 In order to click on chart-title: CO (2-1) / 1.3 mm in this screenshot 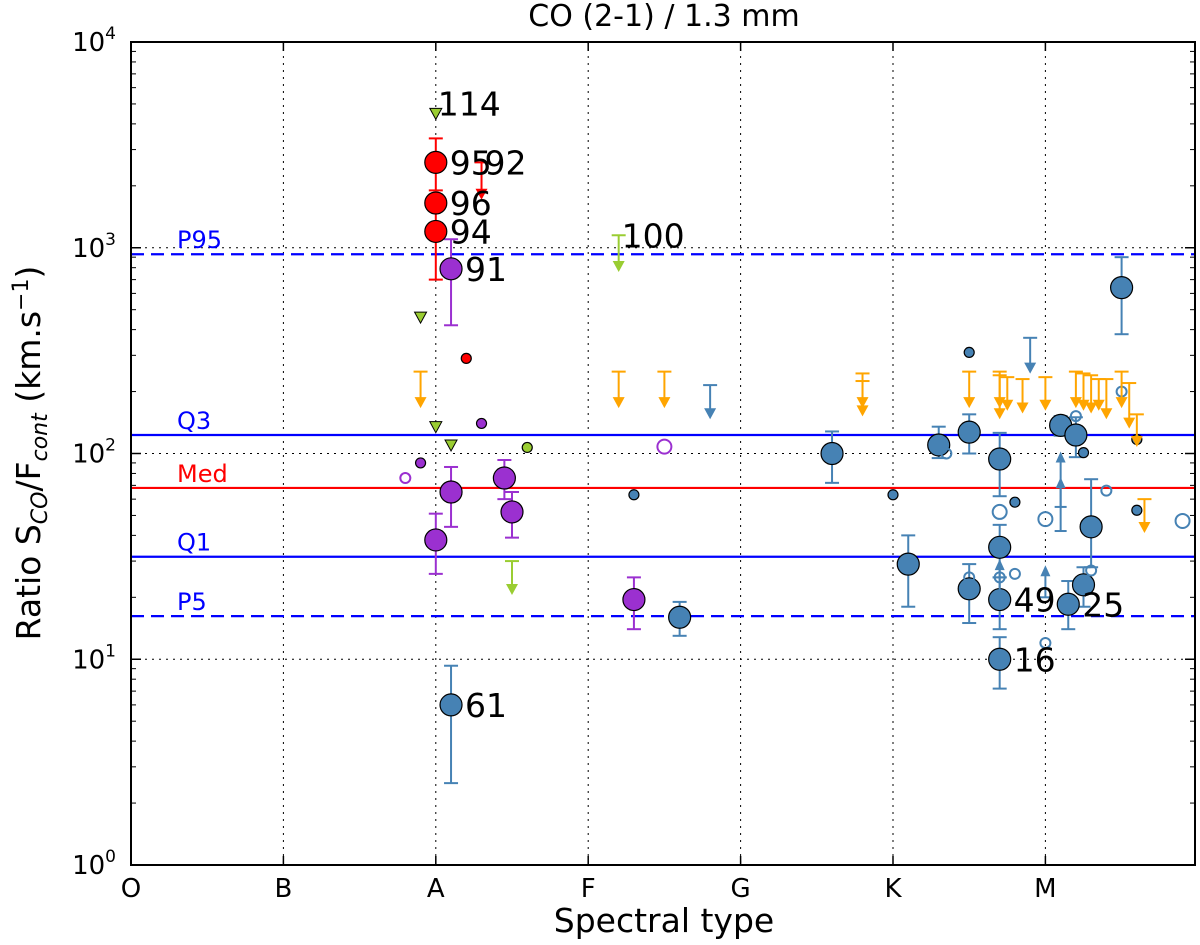, I will do `click(663, 17)`.